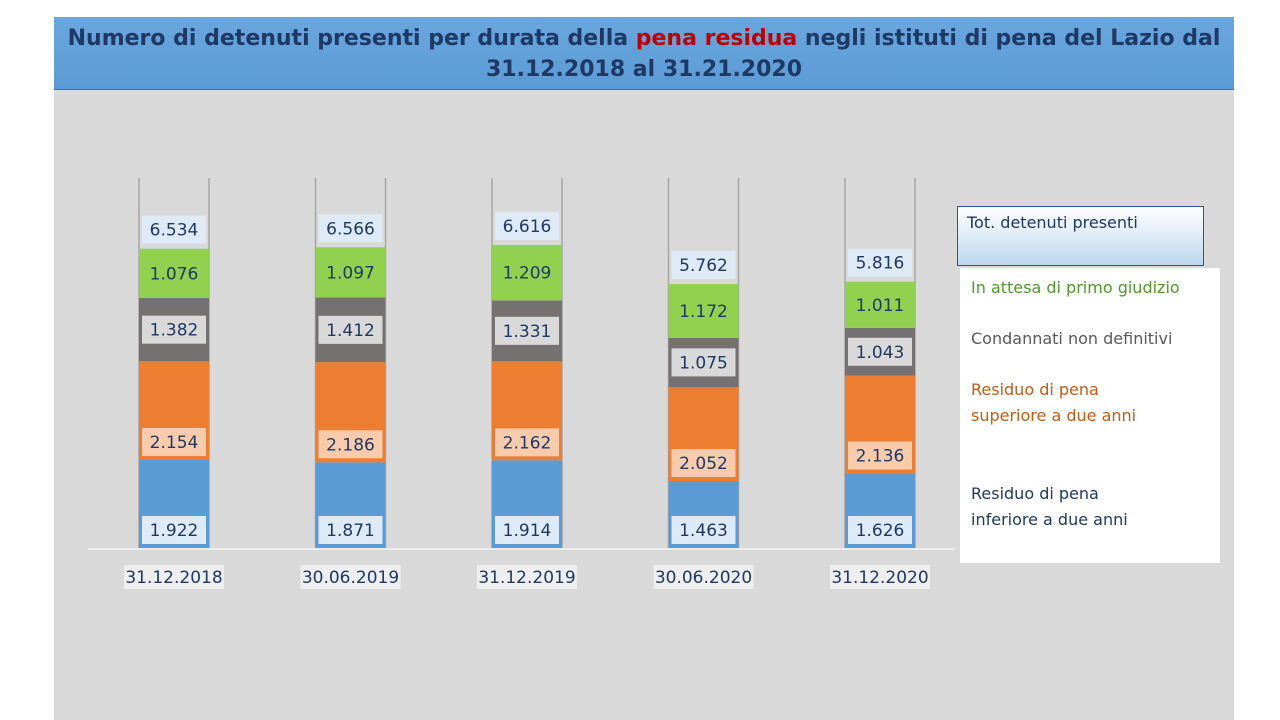  I want to click on legend-label: Residuo di pena inferiore a due anni, so click(1049, 506).